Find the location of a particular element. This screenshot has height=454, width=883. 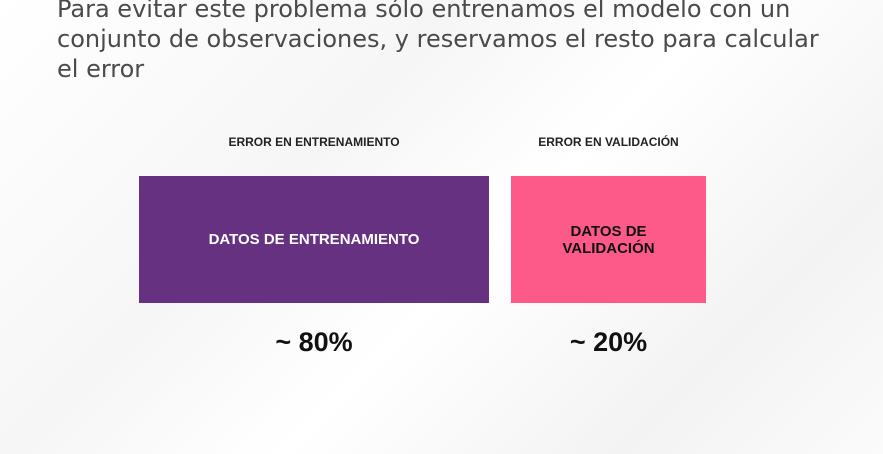

error-label: ERROR EN VALIDACIÓN is located at coordinates (608, 142).